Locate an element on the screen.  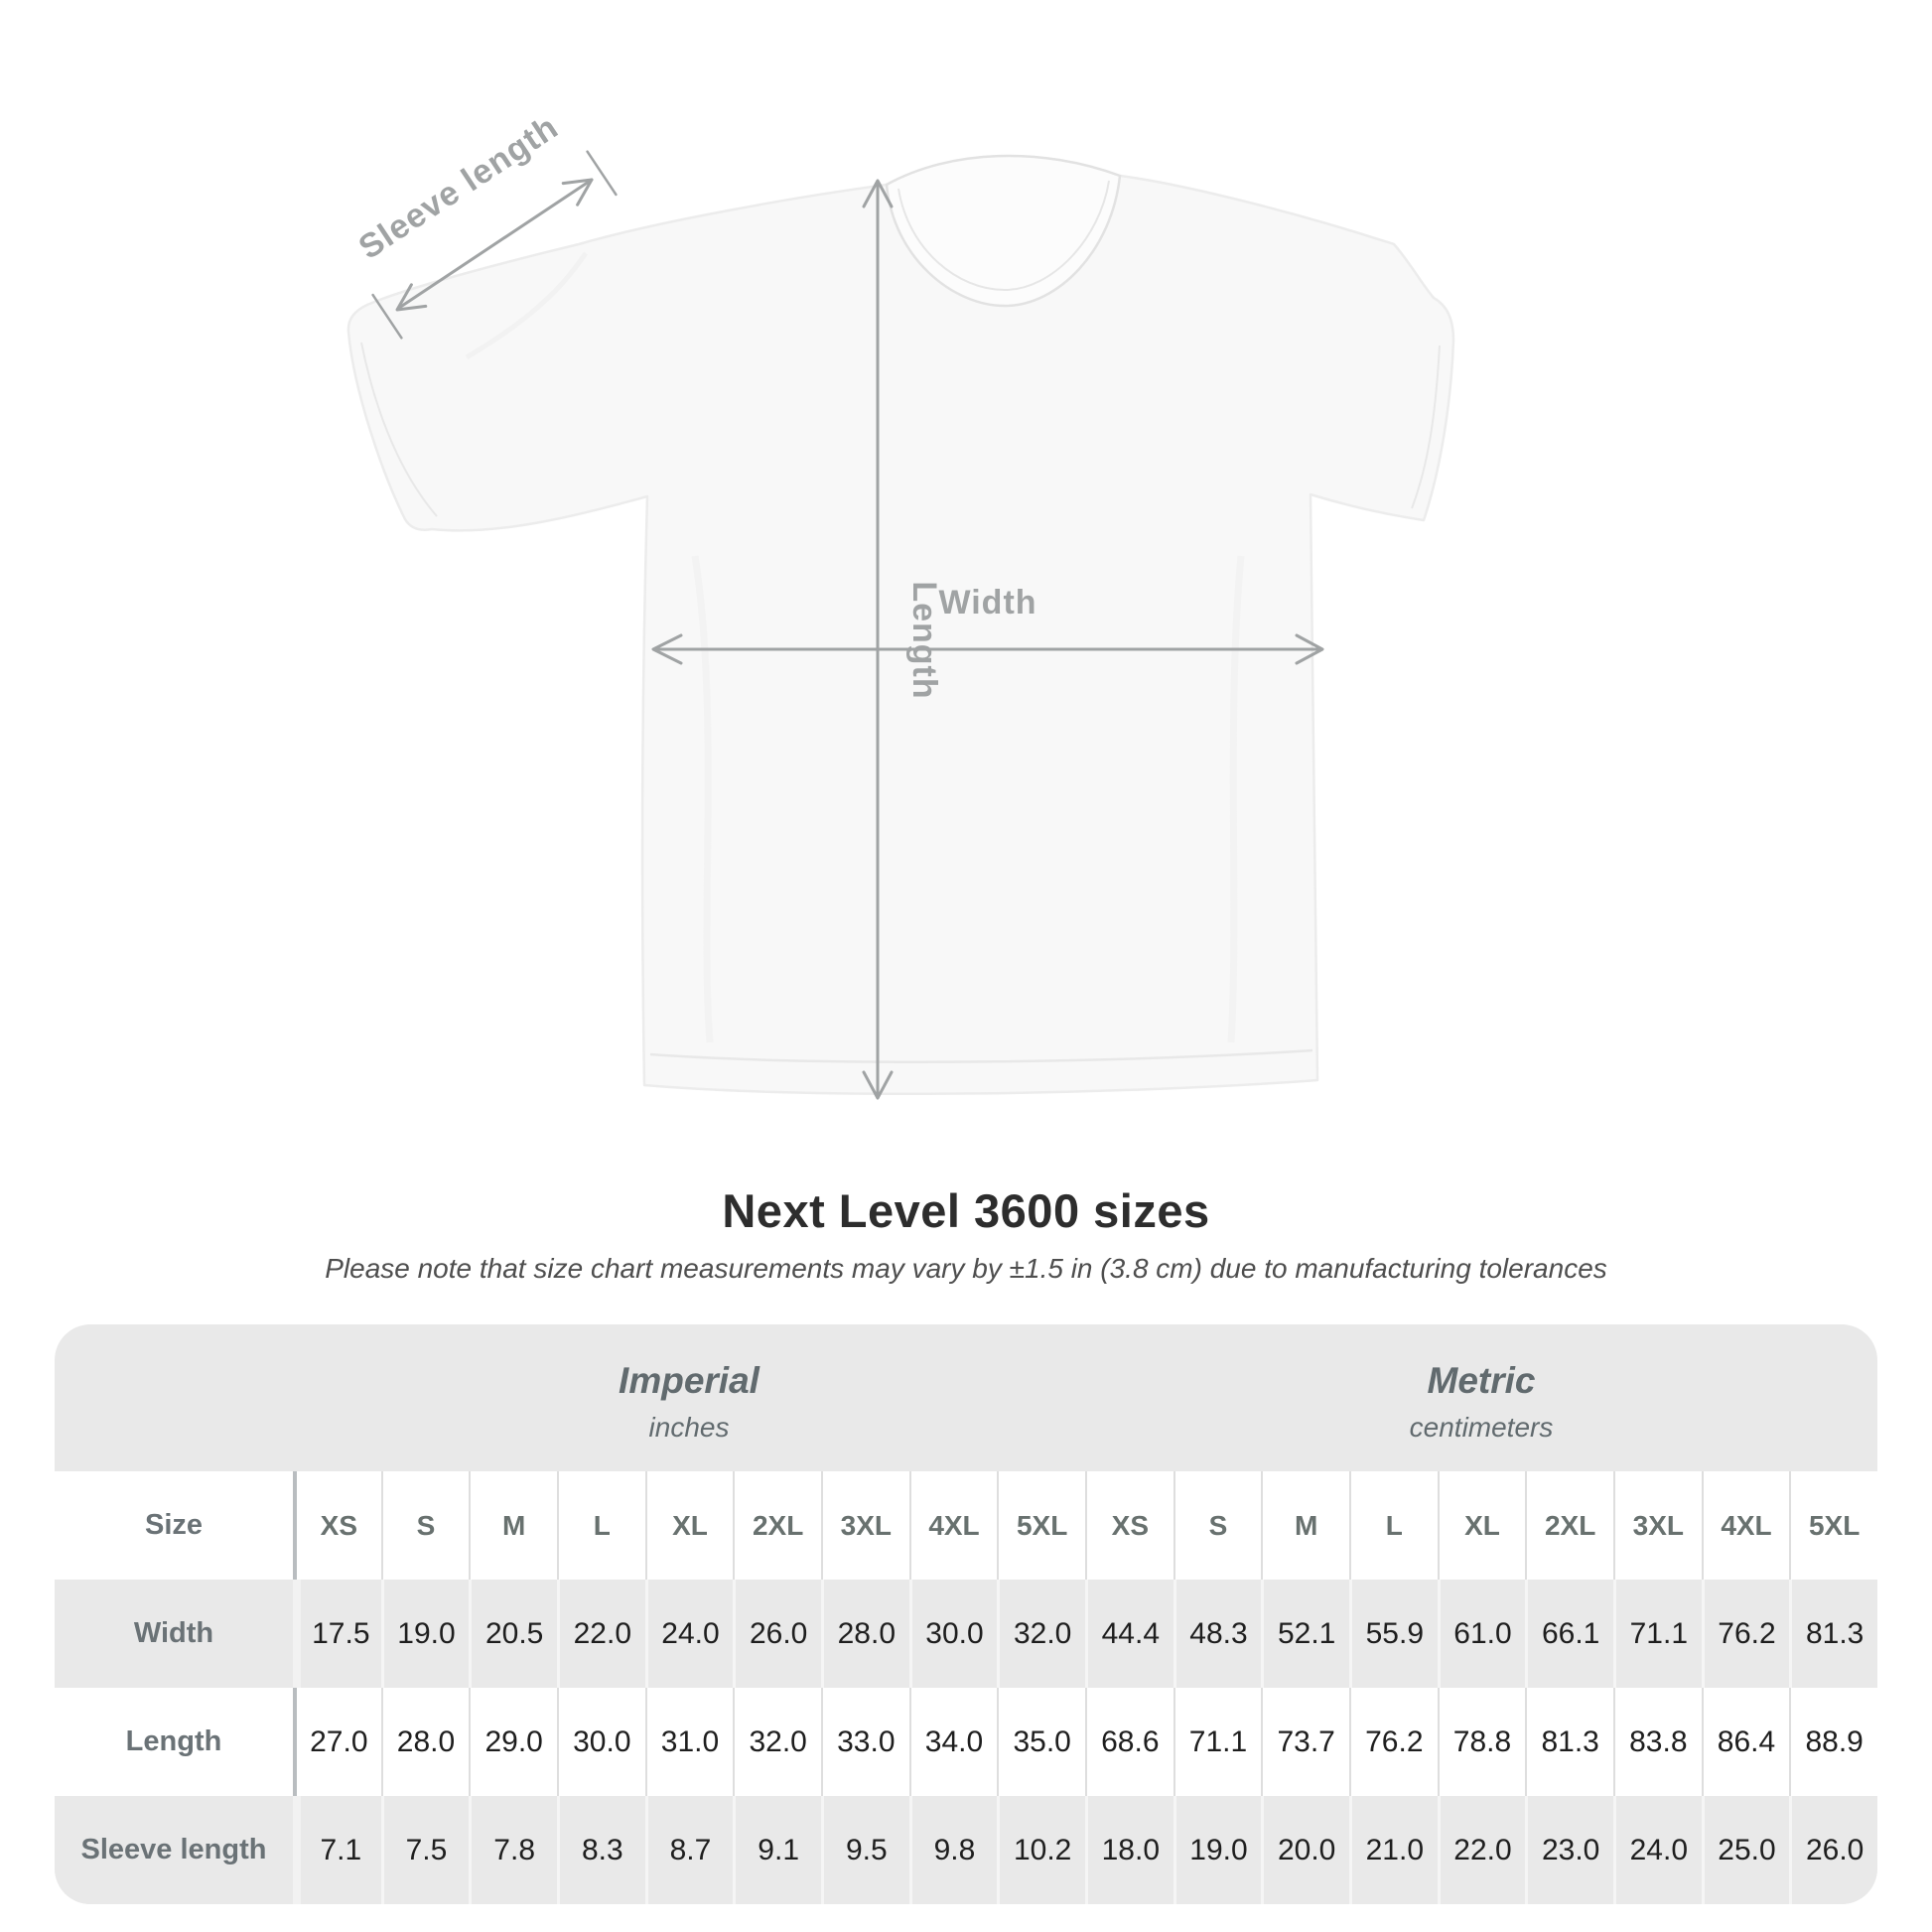
group-header-spacer is located at coordinates (174, 1398).